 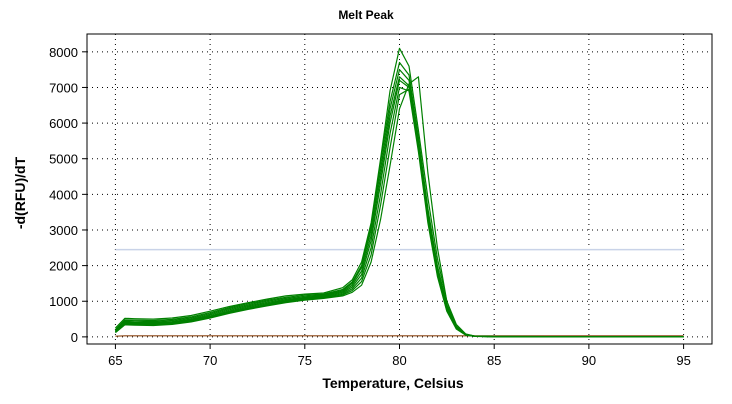 I want to click on x-tick-label: 70, so click(x=210, y=360).